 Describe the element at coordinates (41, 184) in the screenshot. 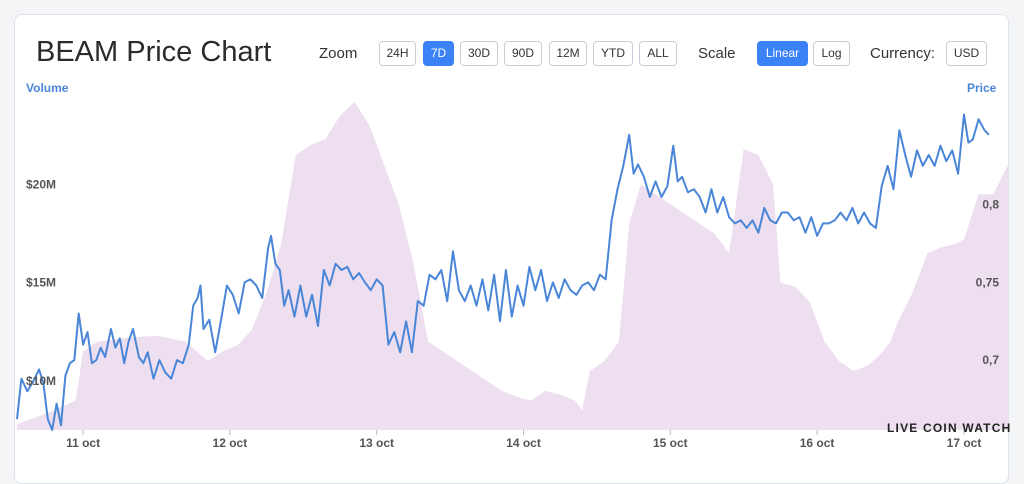

I see `volume-tick-label: $20M` at that location.